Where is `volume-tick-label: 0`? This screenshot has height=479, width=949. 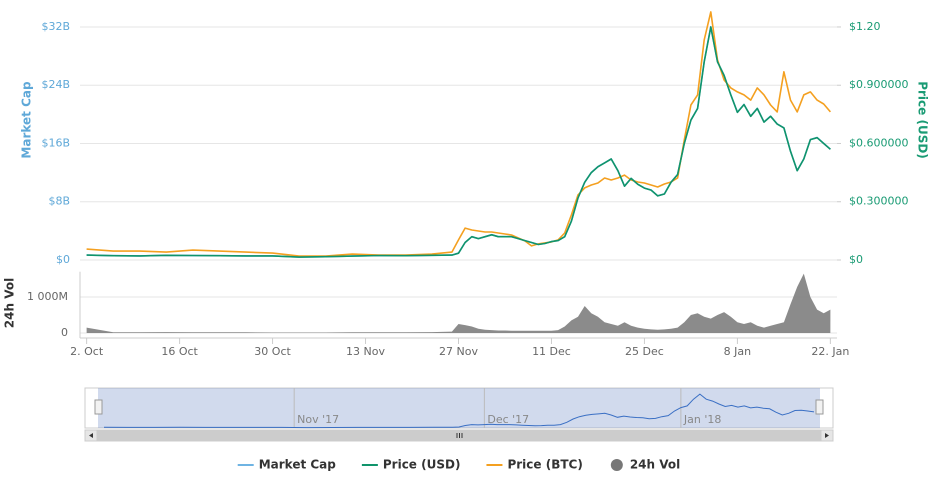 volume-tick-label: 0 is located at coordinates (64, 332).